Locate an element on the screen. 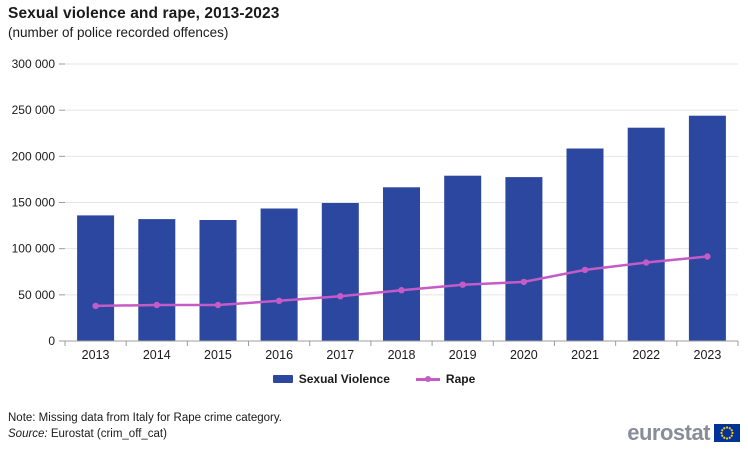 The width and height of the screenshot is (748, 456). legend-label-rape: Rape is located at coordinates (460, 379).